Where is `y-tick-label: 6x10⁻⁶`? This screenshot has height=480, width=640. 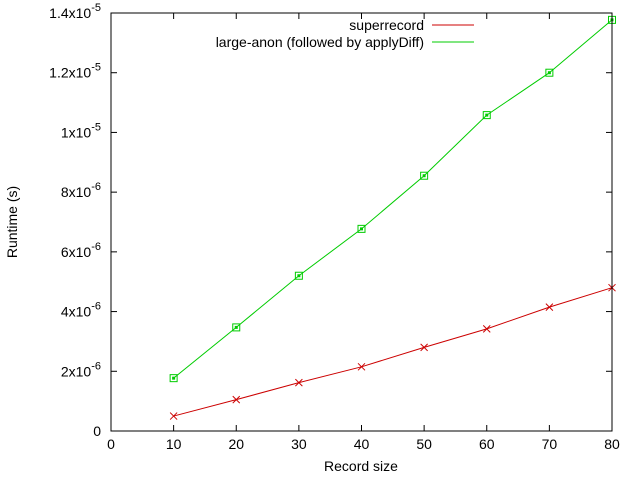
y-tick-label: 6x10⁻⁶ is located at coordinates (81, 250).